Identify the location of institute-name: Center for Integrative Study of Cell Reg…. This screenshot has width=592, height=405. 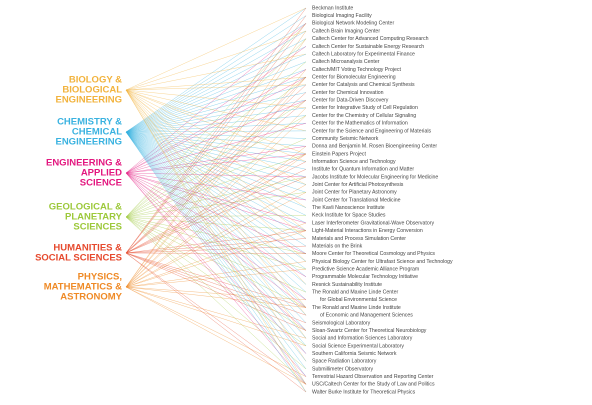
(365, 108).